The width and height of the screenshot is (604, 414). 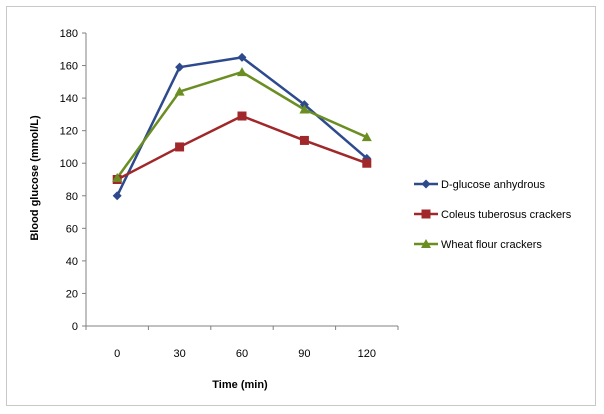 What do you see at coordinates (69, 132) in the screenshot?
I see `y-tick-label: 120` at bounding box center [69, 132].